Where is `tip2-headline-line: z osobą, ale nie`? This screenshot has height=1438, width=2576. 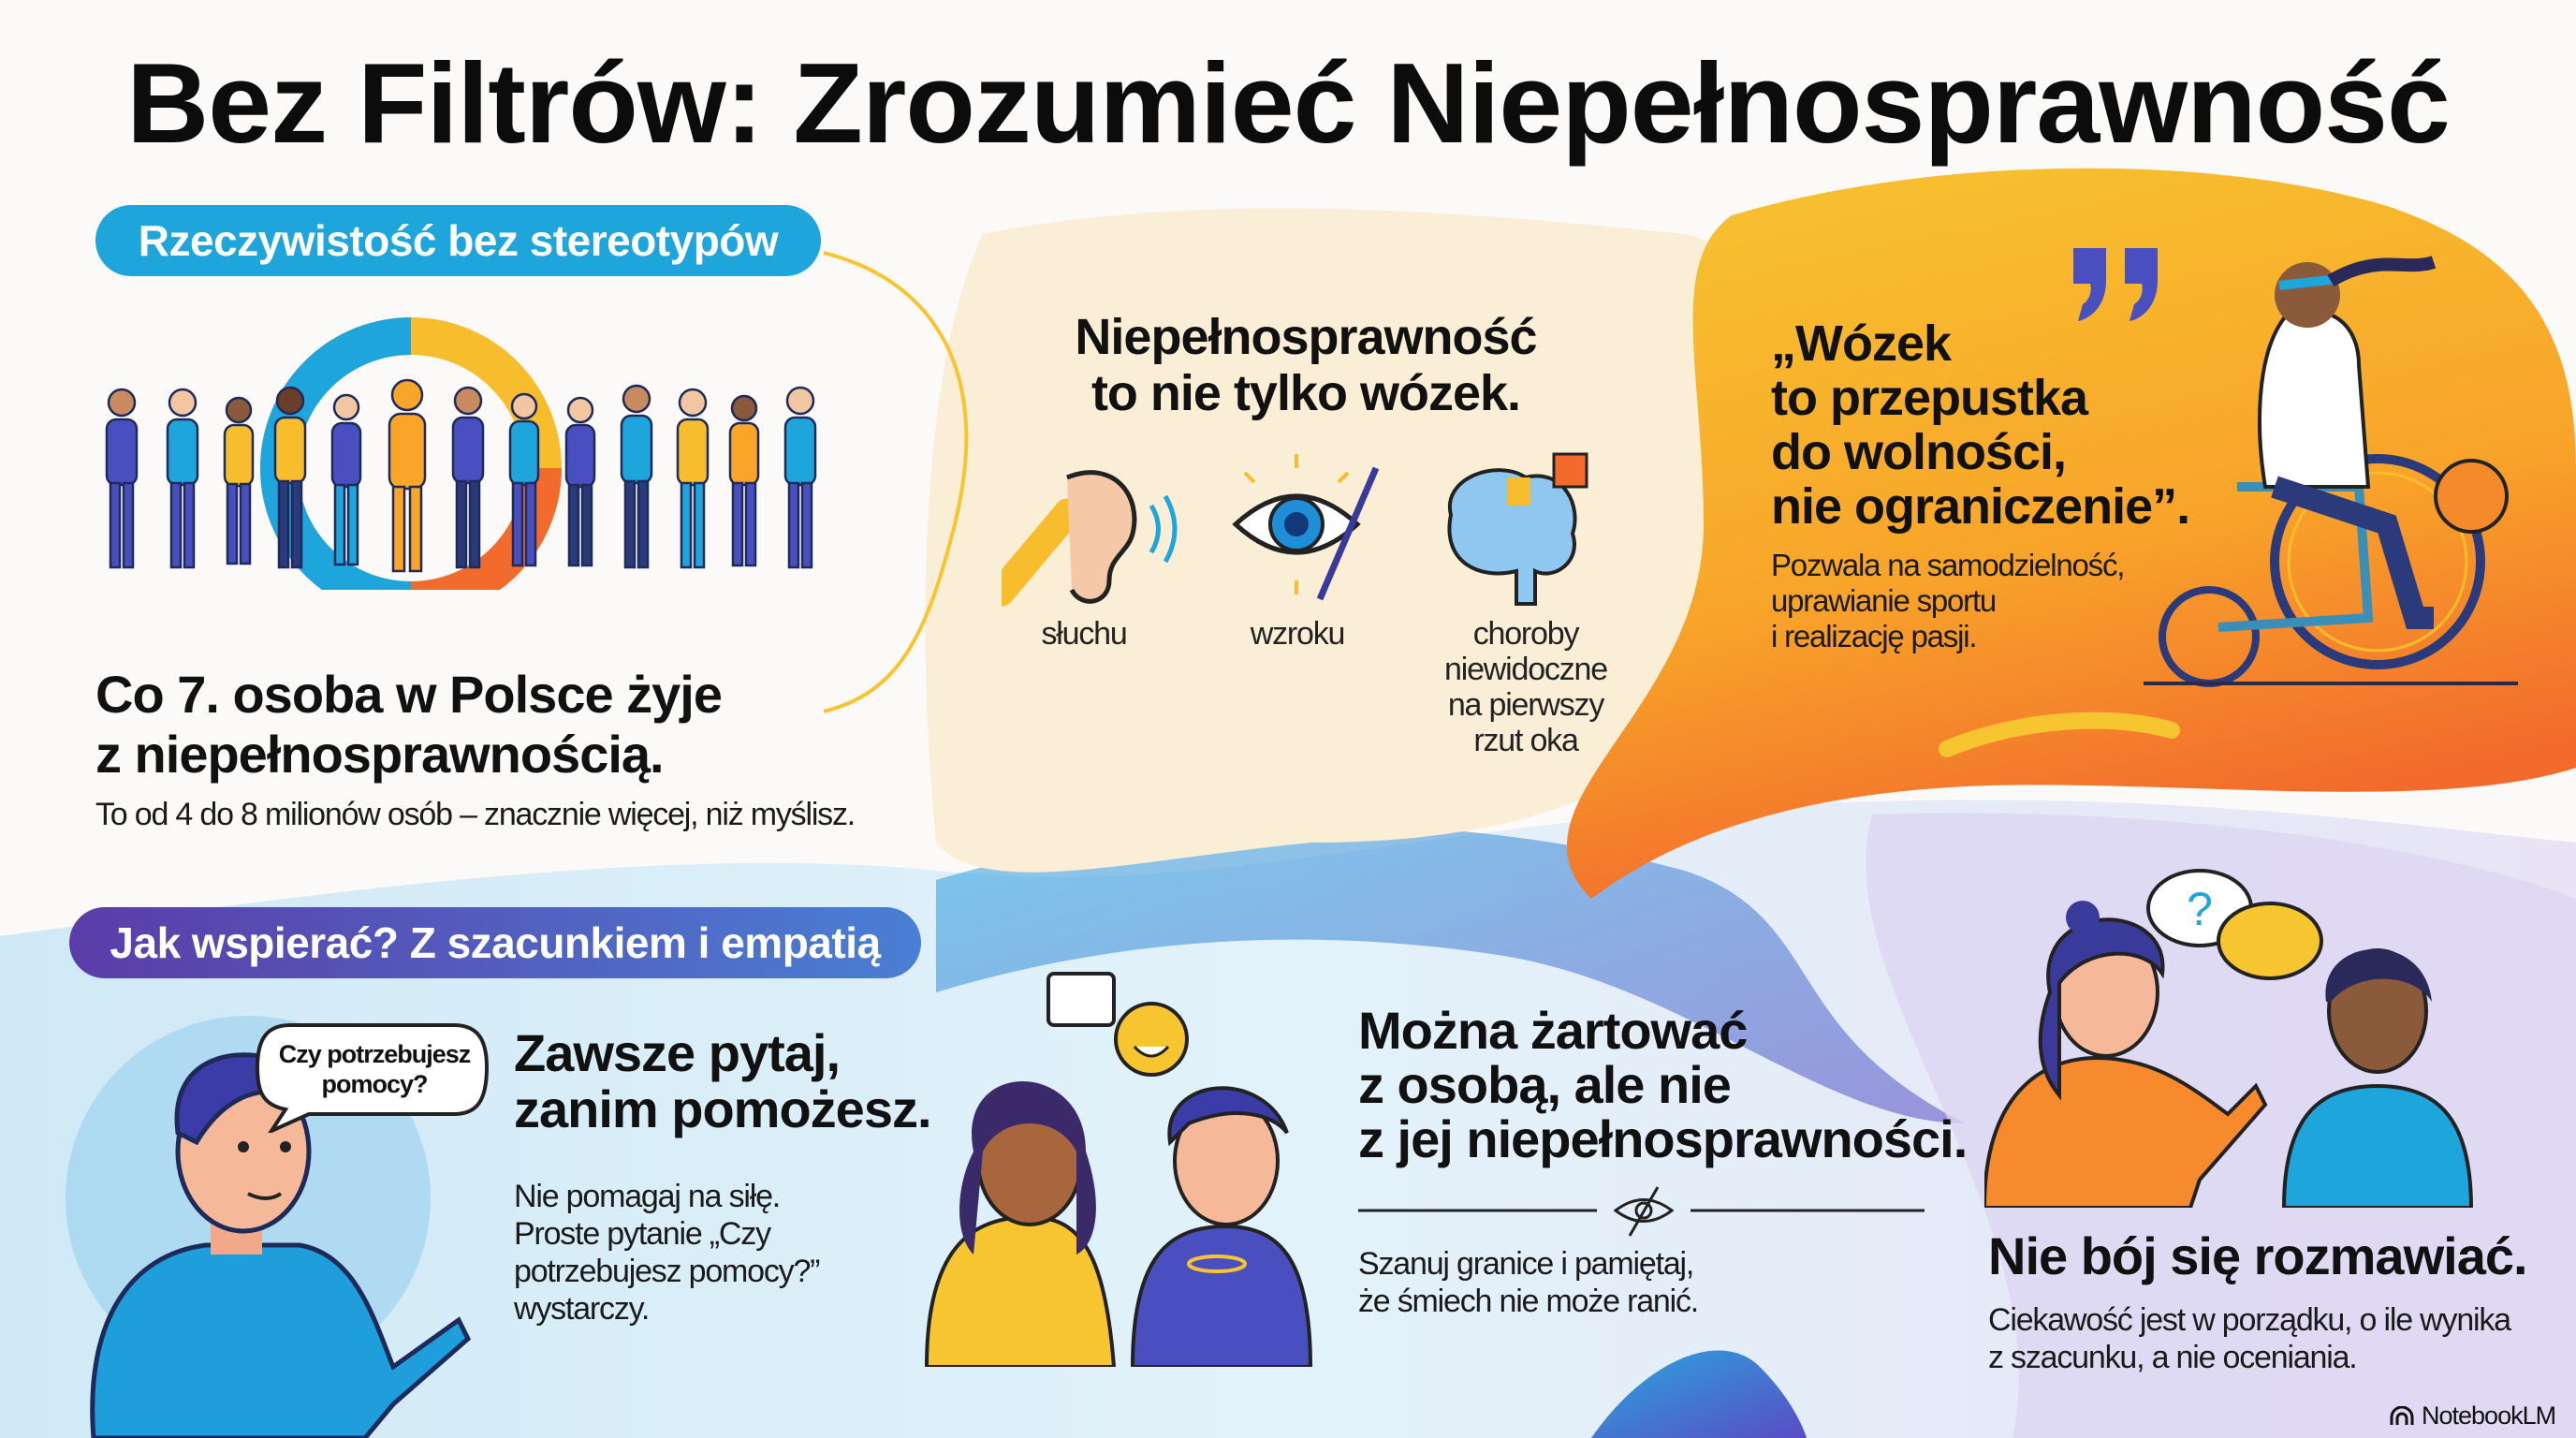 tip2-headline-line: z osobą, ale nie is located at coordinates (1545, 1084).